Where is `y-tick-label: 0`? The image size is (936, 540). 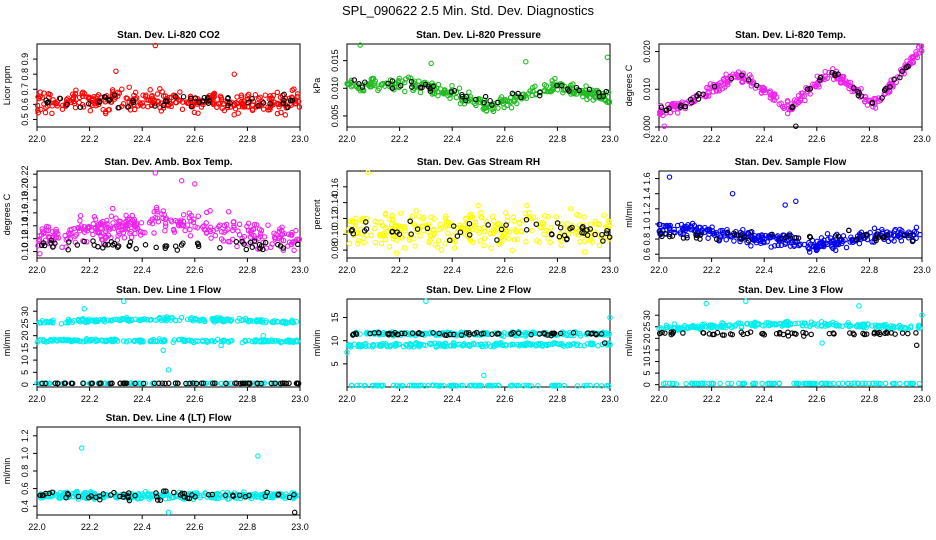
y-tick-label: 0 is located at coordinates (25, 384).